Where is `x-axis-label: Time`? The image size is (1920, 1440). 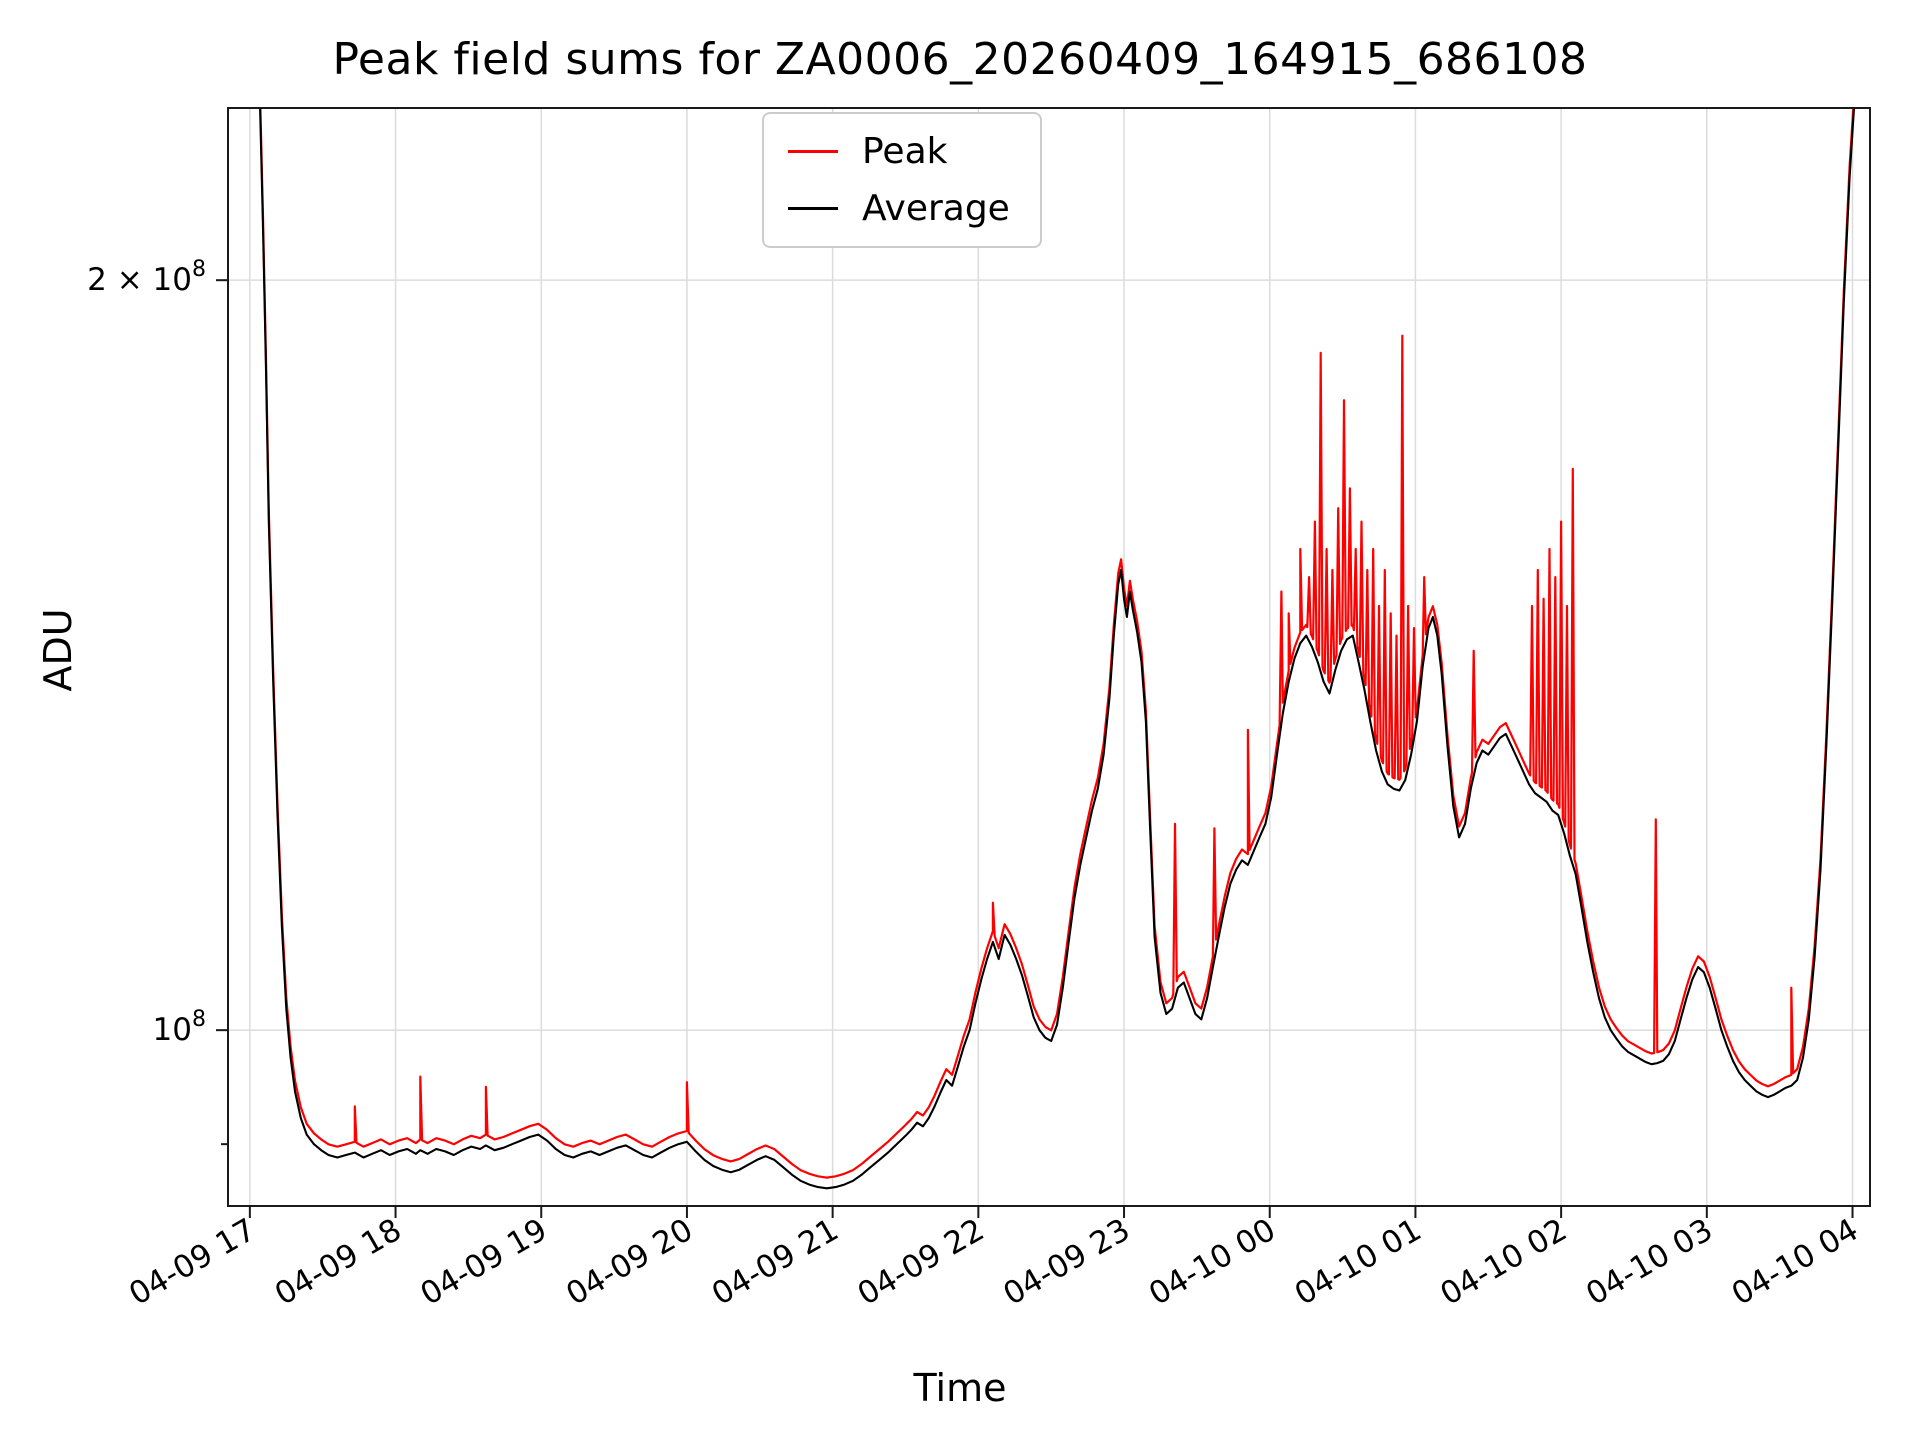
x-axis-label: Time is located at coordinates (960, 1388).